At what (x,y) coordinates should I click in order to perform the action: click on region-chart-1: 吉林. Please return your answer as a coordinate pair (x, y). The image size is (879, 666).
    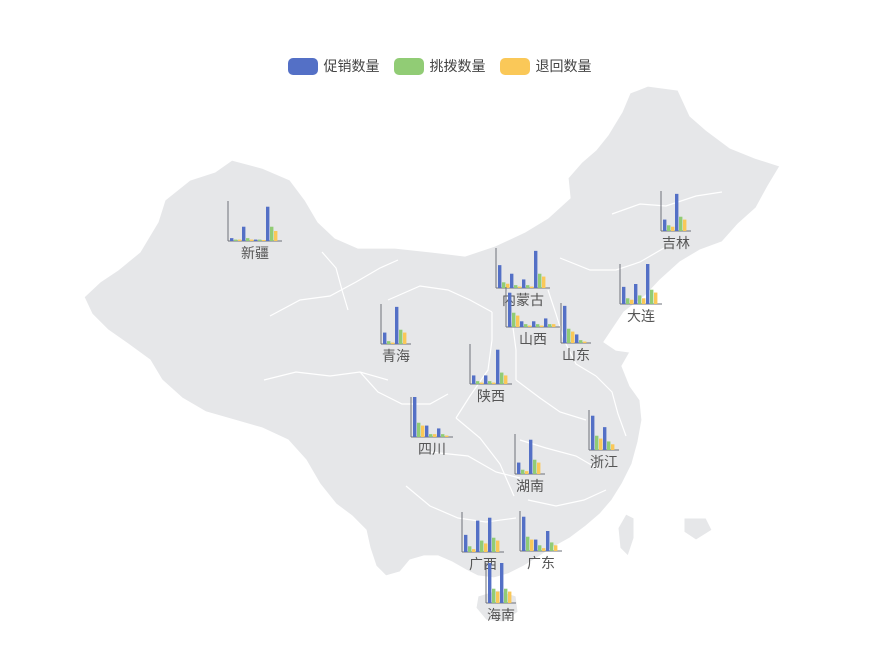
    Looking at the image, I should click on (675, 221).